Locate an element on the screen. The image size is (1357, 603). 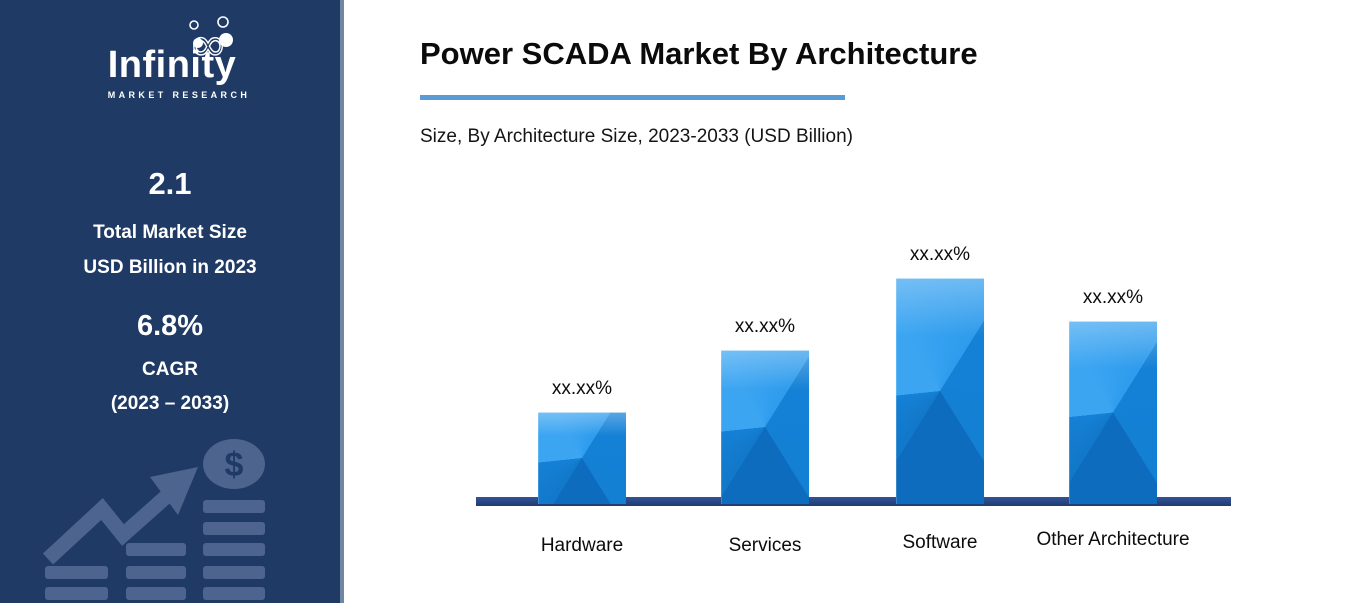
category-label-other-architecture: Other Architecture is located at coordinates (1113, 539).